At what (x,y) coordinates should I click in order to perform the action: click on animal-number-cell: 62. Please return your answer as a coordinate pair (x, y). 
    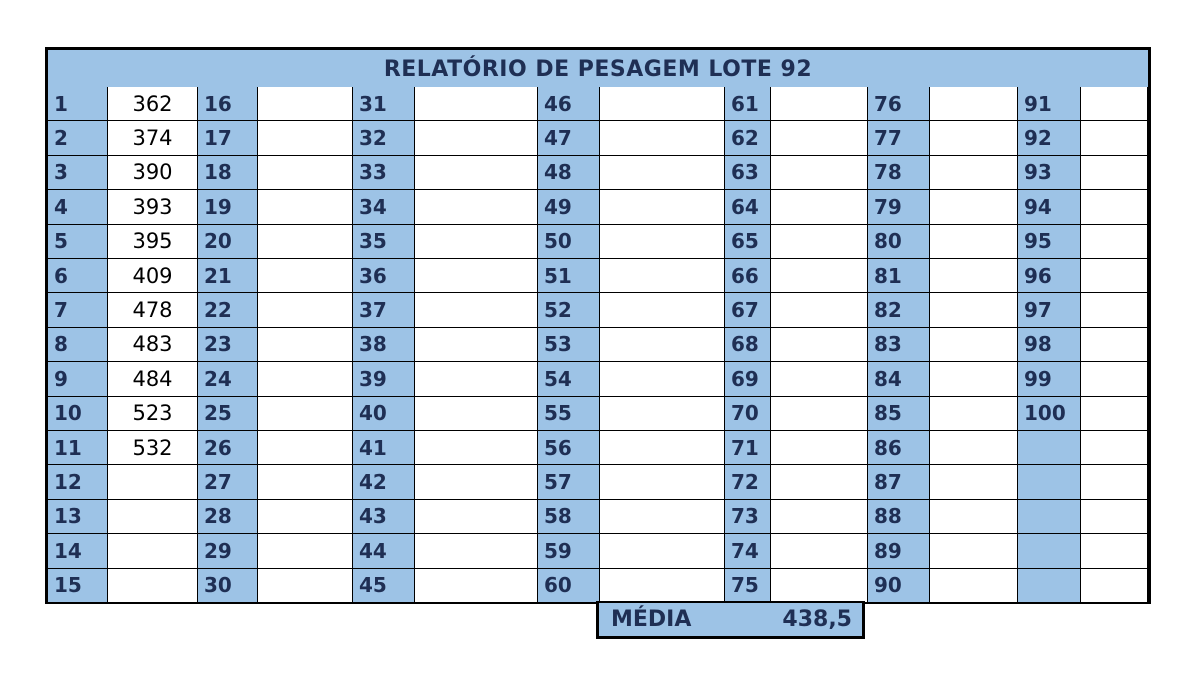
    Looking at the image, I should click on (748, 138).